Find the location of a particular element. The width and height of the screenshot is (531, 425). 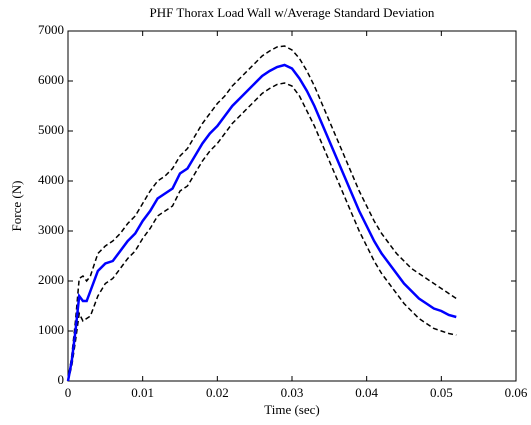

y-axis-label: Force (N) is located at coordinates (16, 206).